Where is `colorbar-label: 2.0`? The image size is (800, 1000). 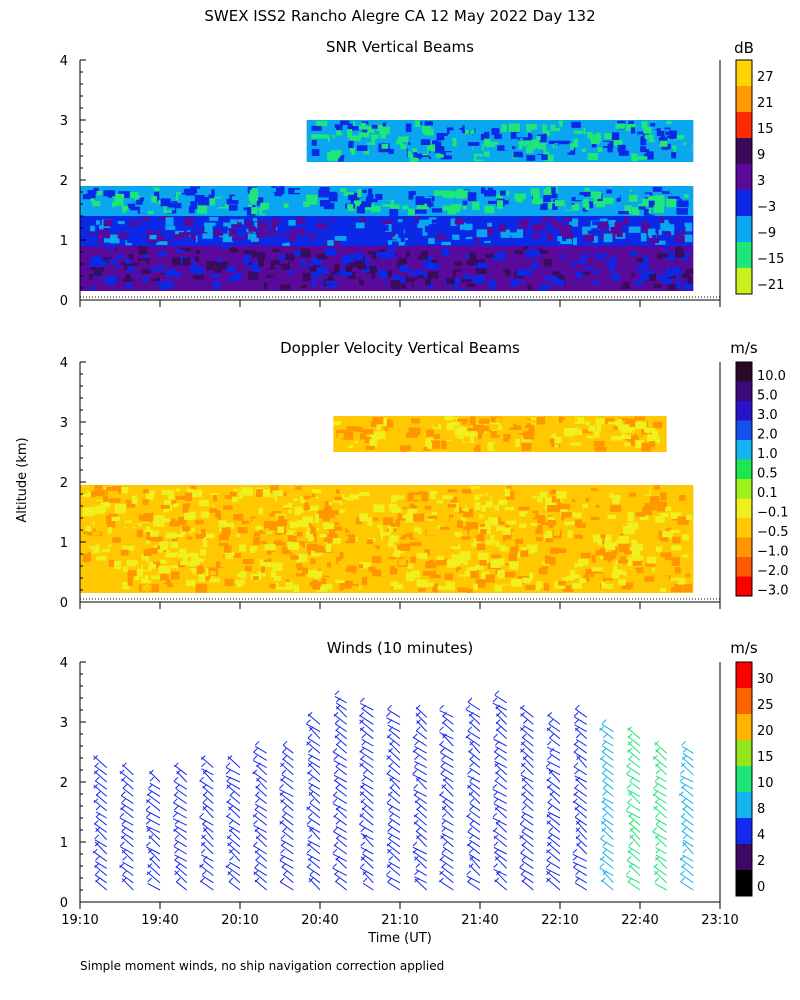 colorbar-label: 2.0 is located at coordinates (767, 434).